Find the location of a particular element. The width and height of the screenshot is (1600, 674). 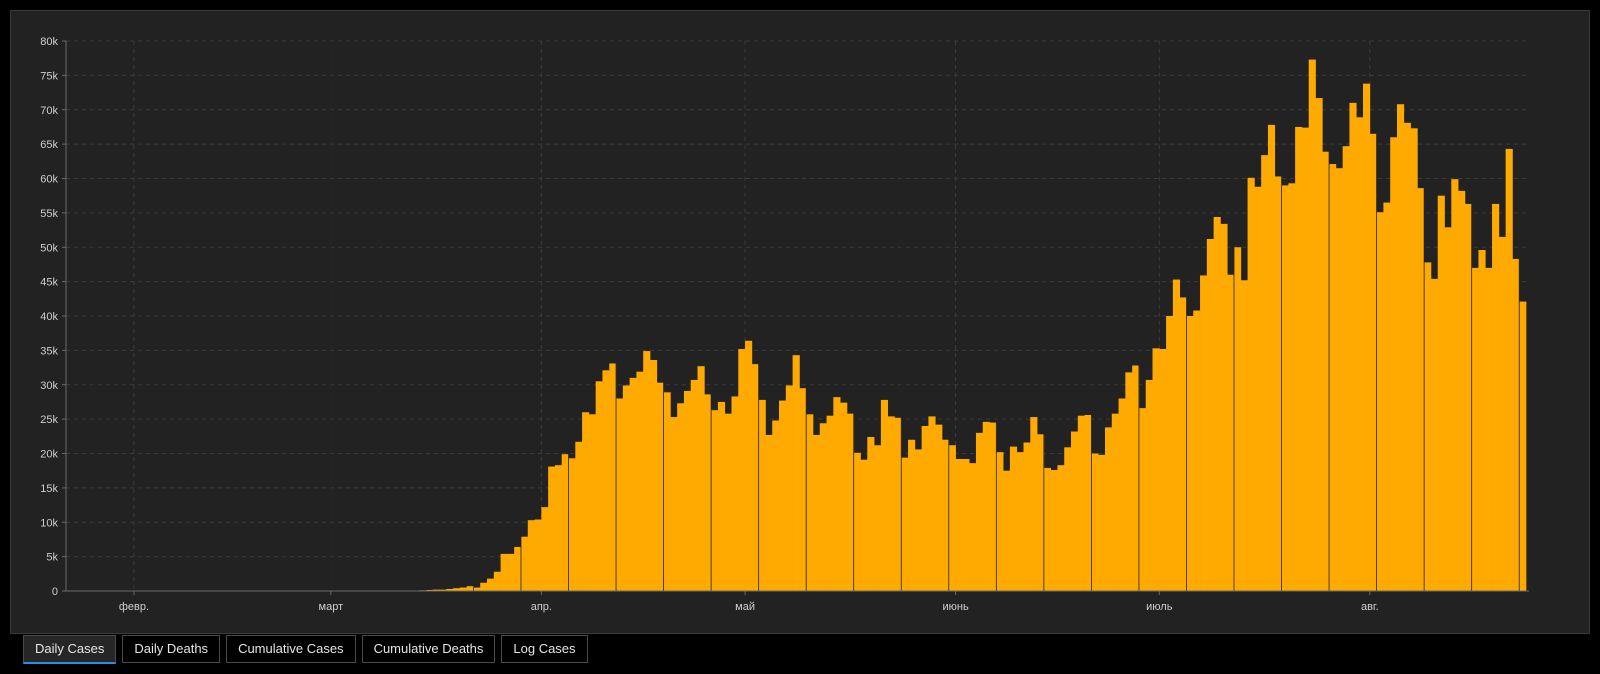

tab-daily-cases: Daily Cases is located at coordinates (70, 649).